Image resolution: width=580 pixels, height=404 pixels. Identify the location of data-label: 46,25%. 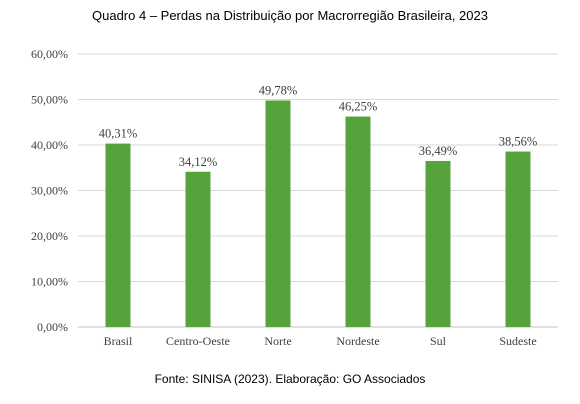
(358, 107).